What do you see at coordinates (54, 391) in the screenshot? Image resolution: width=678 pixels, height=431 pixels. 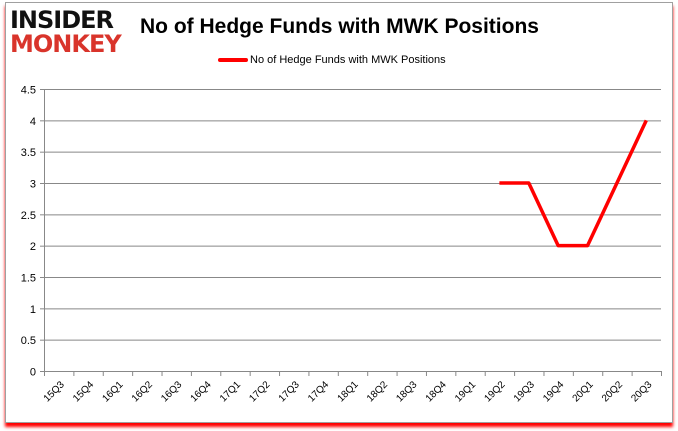 I see `x-tick-label: 15Q3` at bounding box center [54, 391].